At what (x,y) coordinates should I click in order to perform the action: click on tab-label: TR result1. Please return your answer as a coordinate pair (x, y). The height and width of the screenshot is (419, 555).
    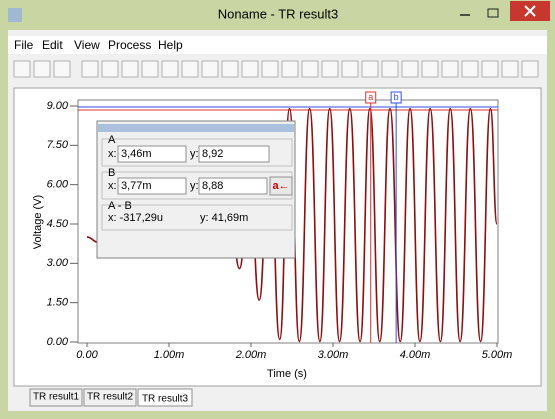
    Looking at the image, I should click on (56, 397).